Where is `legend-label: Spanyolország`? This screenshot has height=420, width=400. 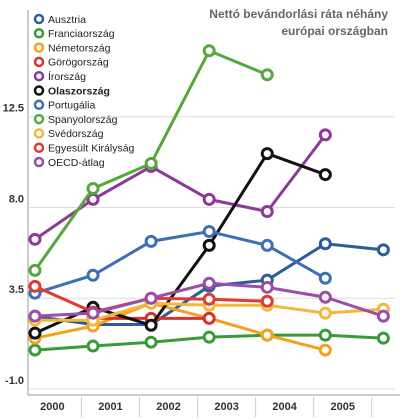 legend-label: Spanyolország is located at coordinates (83, 120).